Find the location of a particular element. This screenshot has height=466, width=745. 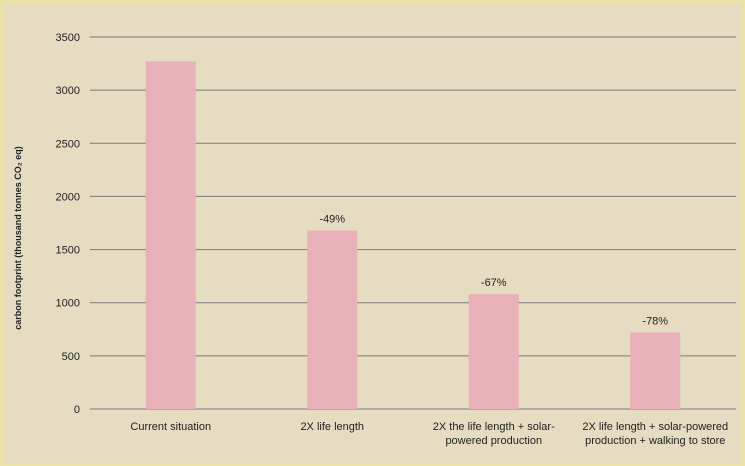

y-tick-label: 1500 is located at coordinates (68, 251).